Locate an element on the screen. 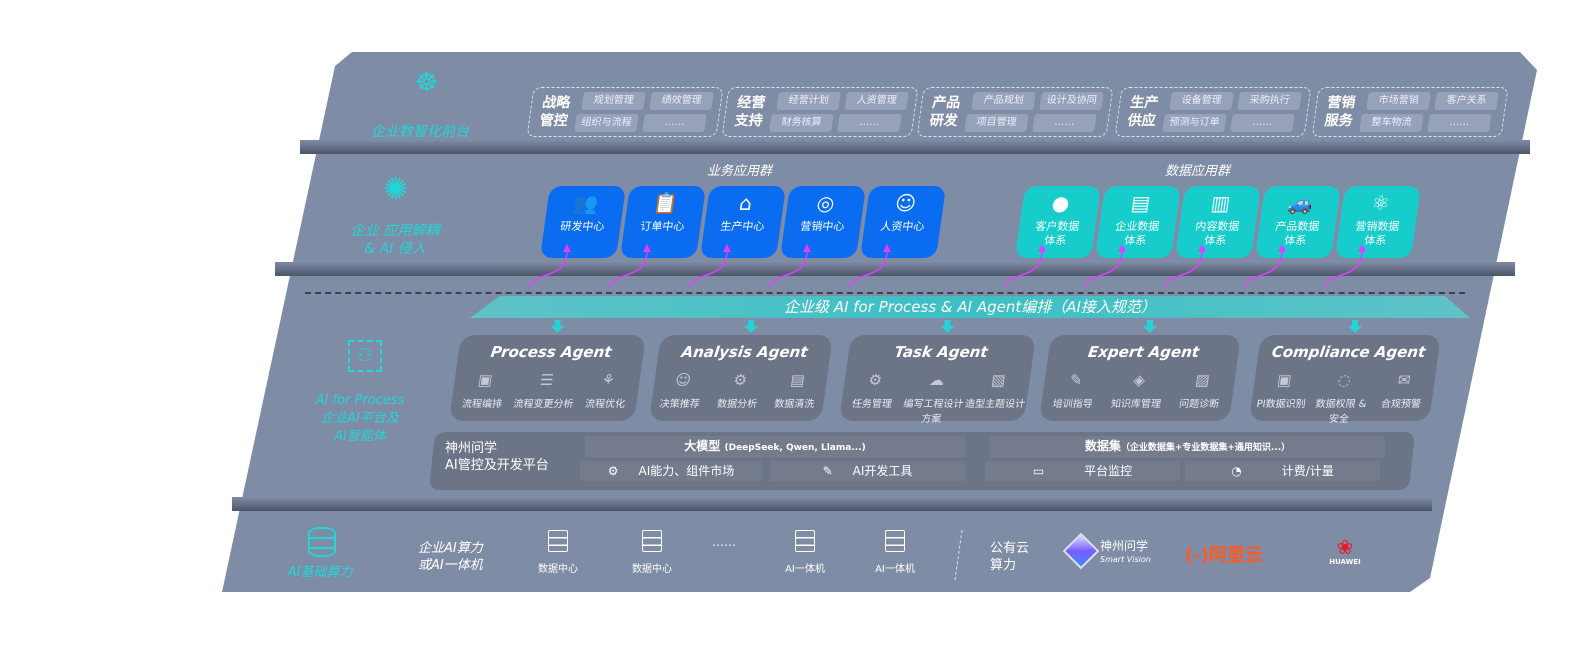  capability-label: 问题诊断 is located at coordinates (1199, 404).